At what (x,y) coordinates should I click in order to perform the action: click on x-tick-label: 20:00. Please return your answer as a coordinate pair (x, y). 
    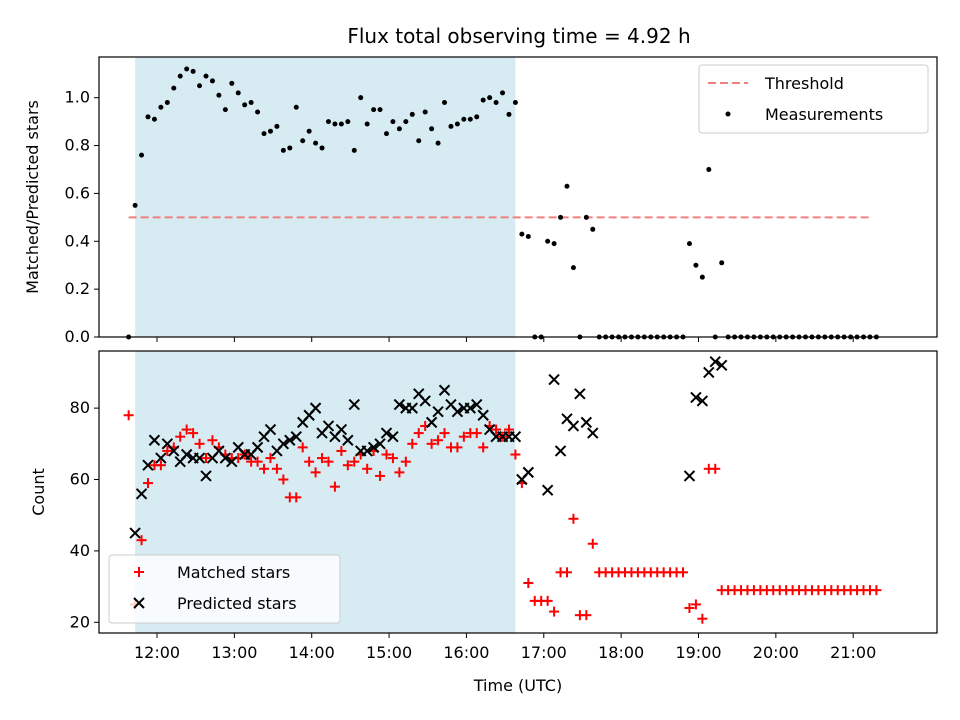
    Looking at the image, I should click on (776, 652).